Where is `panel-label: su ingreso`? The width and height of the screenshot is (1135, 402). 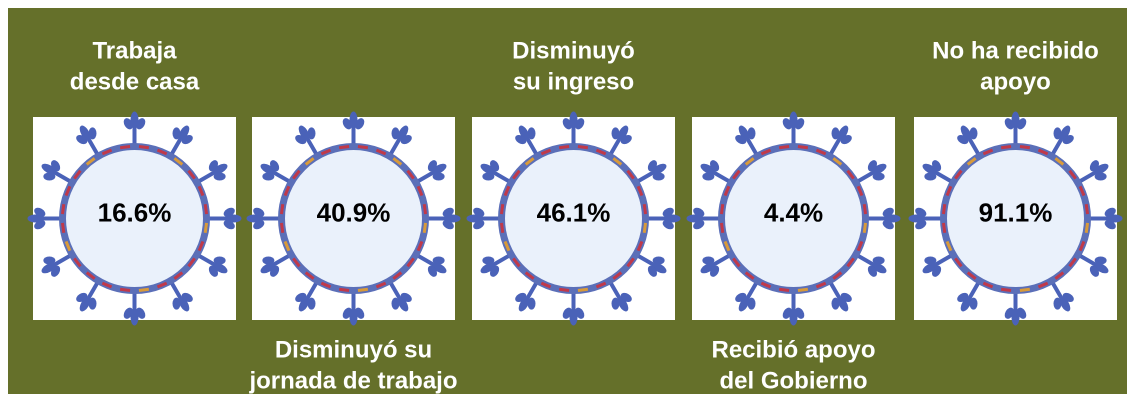
panel-label: su ingreso is located at coordinates (573, 81).